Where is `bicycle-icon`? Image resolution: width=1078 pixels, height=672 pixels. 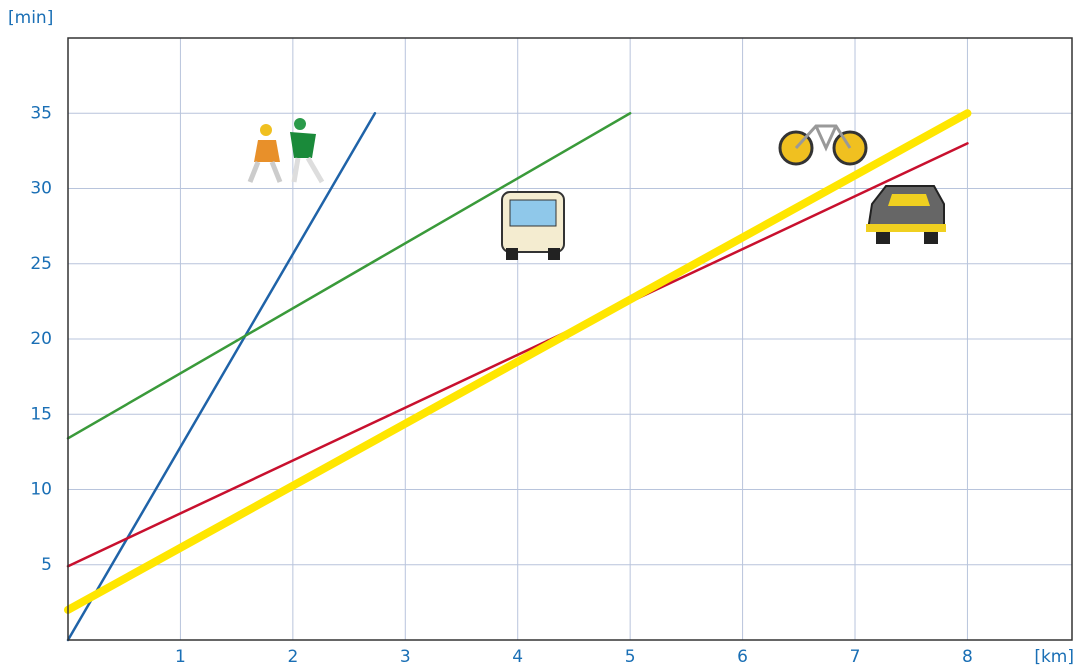 bicycle-icon is located at coordinates (823, 145).